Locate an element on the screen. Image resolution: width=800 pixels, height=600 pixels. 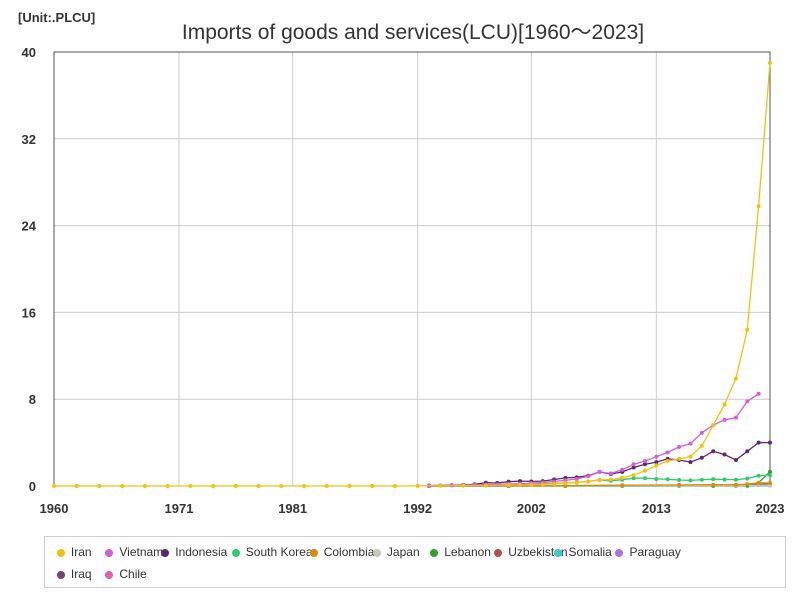
legend-item: Iran is located at coordinates (74, 552).